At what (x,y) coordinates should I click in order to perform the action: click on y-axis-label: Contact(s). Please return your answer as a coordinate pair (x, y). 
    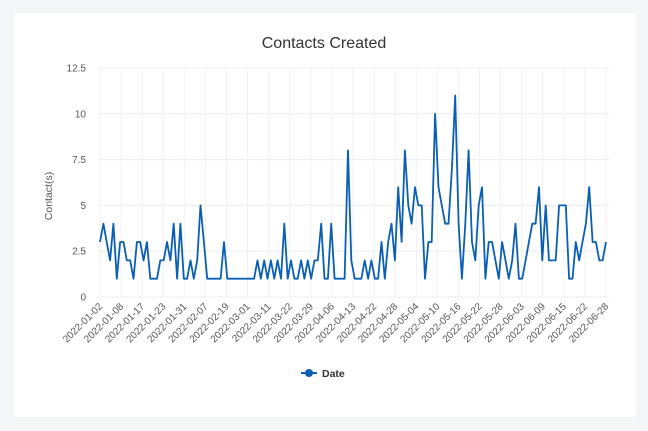
    Looking at the image, I should click on (49, 196).